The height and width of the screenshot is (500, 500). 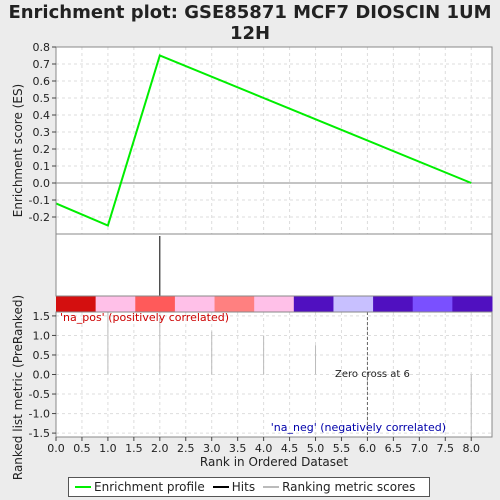 What do you see at coordinates (82, 448) in the screenshot?
I see `x-tick-label: 0.5` at bounding box center [82, 448].